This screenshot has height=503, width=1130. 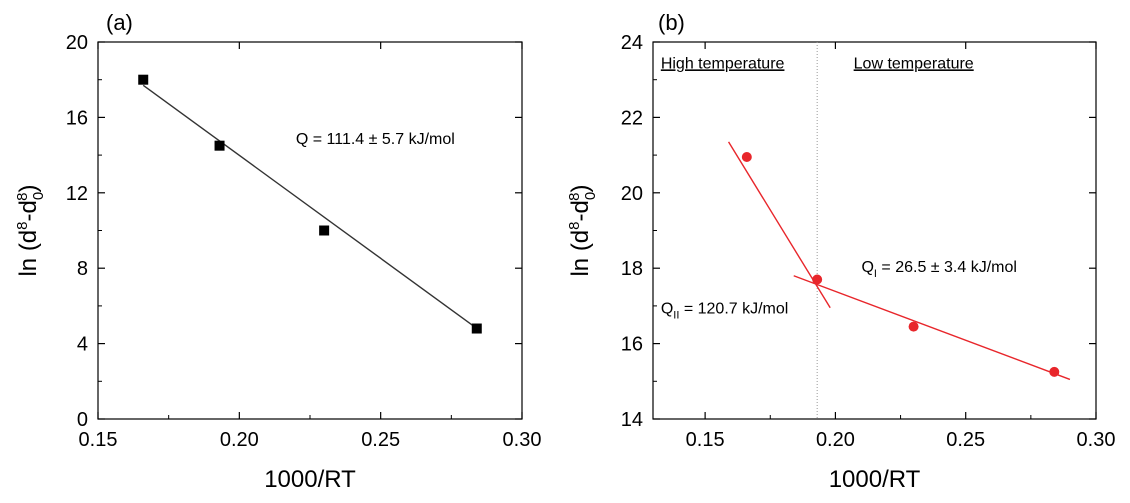 What do you see at coordinates (632, 43) in the screenshot?
I see `y-tick-label: 24` at bounding box center [632, 43].